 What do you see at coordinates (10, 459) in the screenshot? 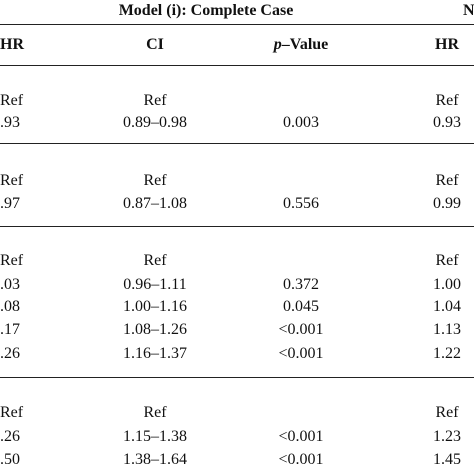
I see `table-cell-hr: .50` at bounding box center [10, 459].